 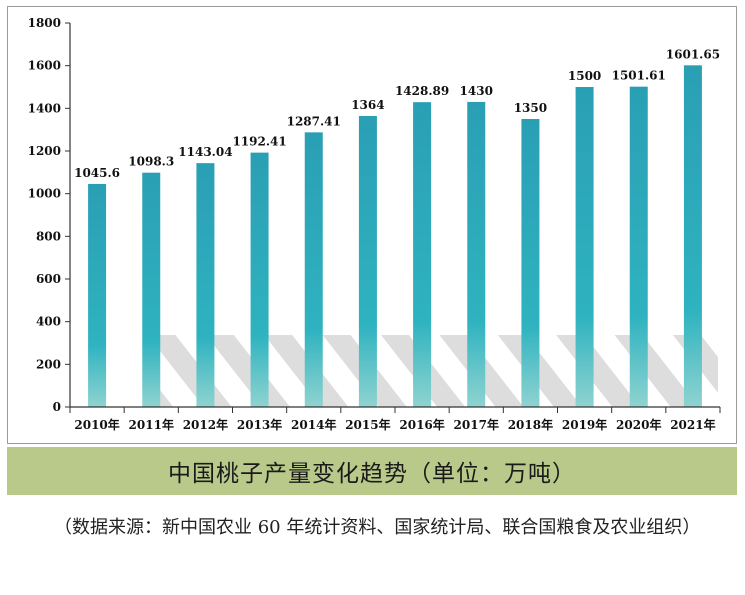 What do you see at coordinates (584, 424) in the screenshot?
I see `x-tick-label: 2019年` at bounding box center [584, 424].